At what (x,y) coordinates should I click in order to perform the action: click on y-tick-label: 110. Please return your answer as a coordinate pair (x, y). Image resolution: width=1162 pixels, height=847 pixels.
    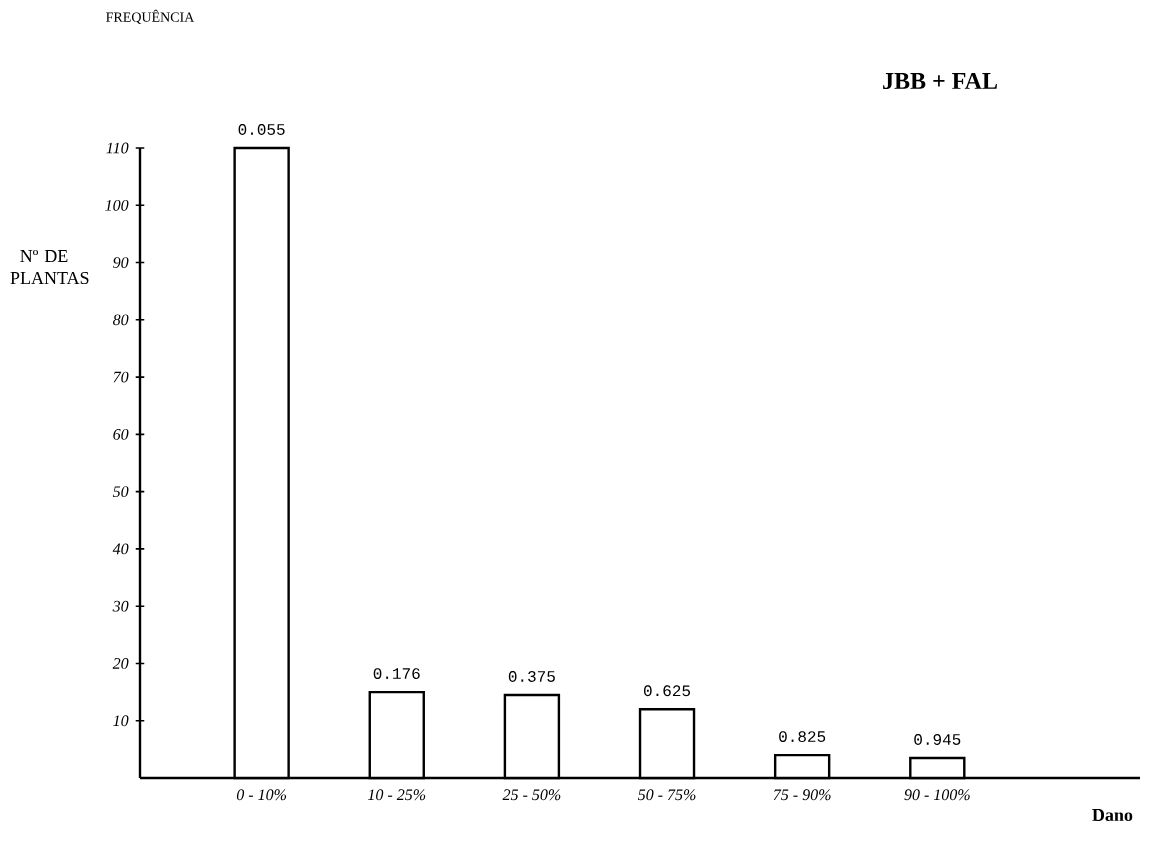
    Looking at the image, I should click on (117, 148).